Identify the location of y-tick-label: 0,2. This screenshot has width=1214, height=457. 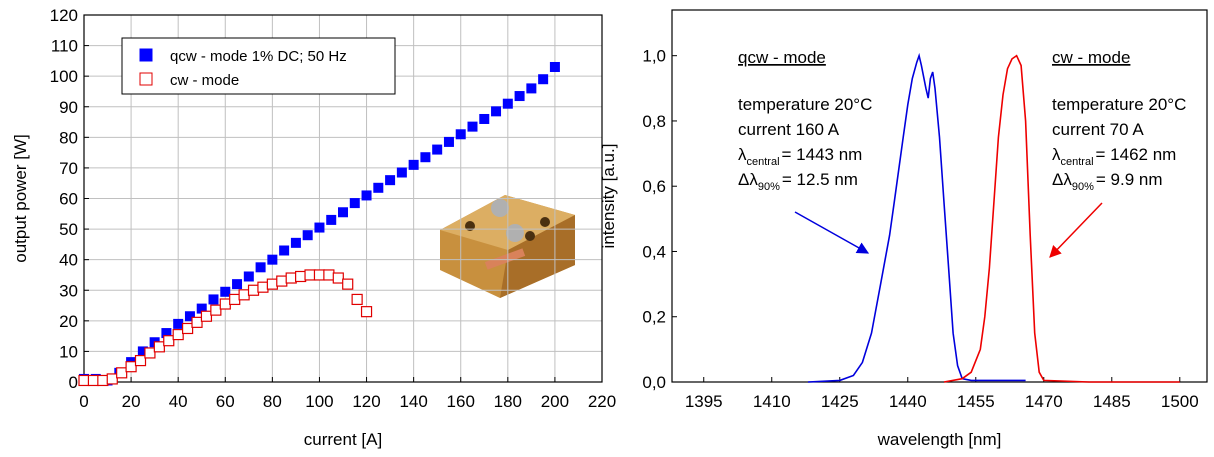
(654, 317).